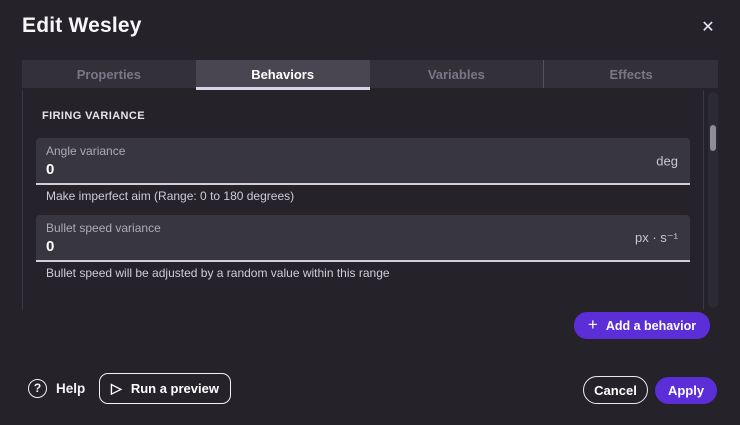 The image size is (740, 425). Describe the element at coordinates (86, 151) in the screenshot. I see `angle-variance-label: Angle variance` at that location.